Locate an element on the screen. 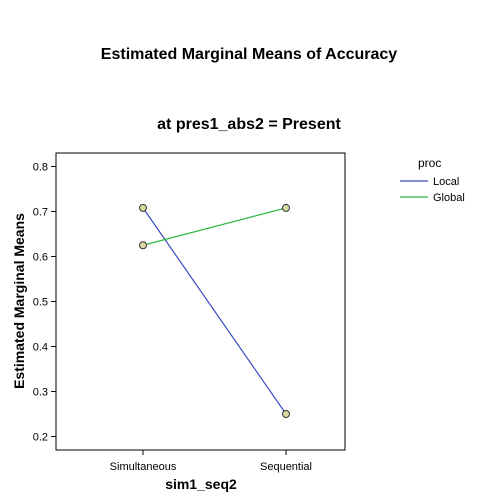  legend-label-global: Global is located at coordinates (449, 198).